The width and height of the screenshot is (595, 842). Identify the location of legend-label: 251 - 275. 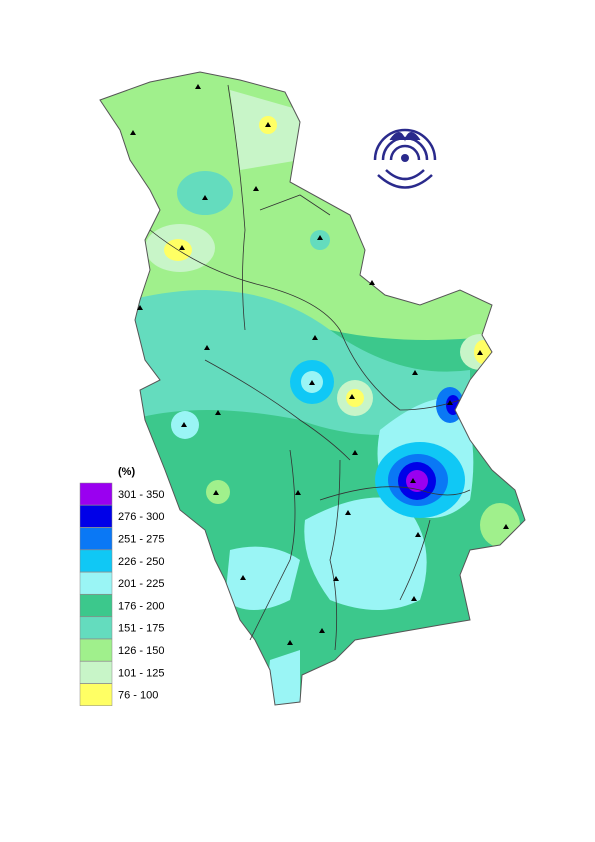
(141, 540).